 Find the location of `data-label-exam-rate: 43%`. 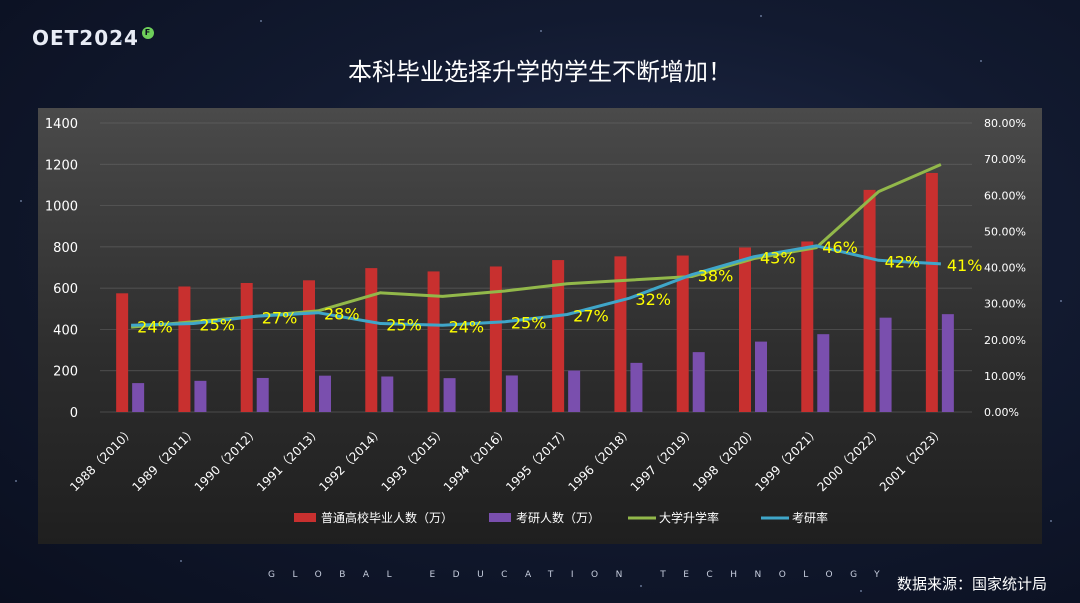

data-label-exam-rate: 43% is located at coordinates (778, 258).